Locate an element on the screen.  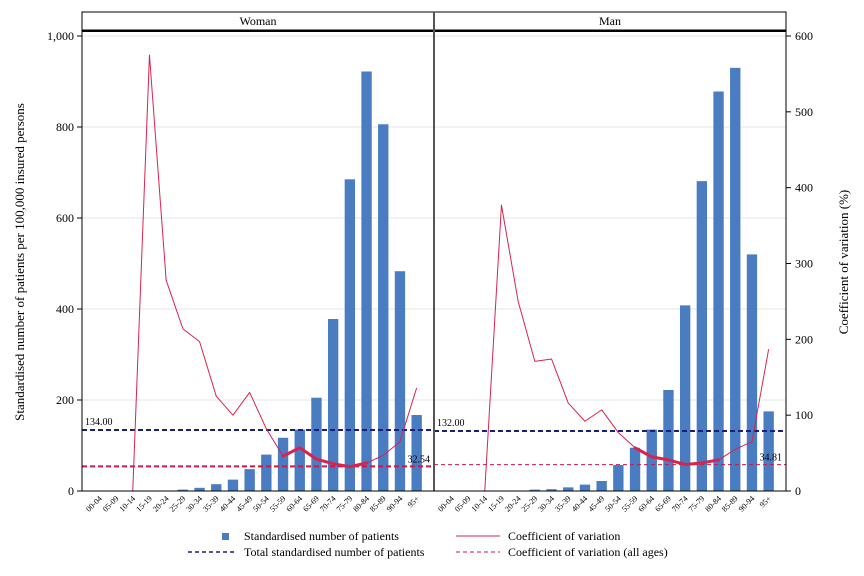
panel-title: Man is located at coordinates (610, 21).